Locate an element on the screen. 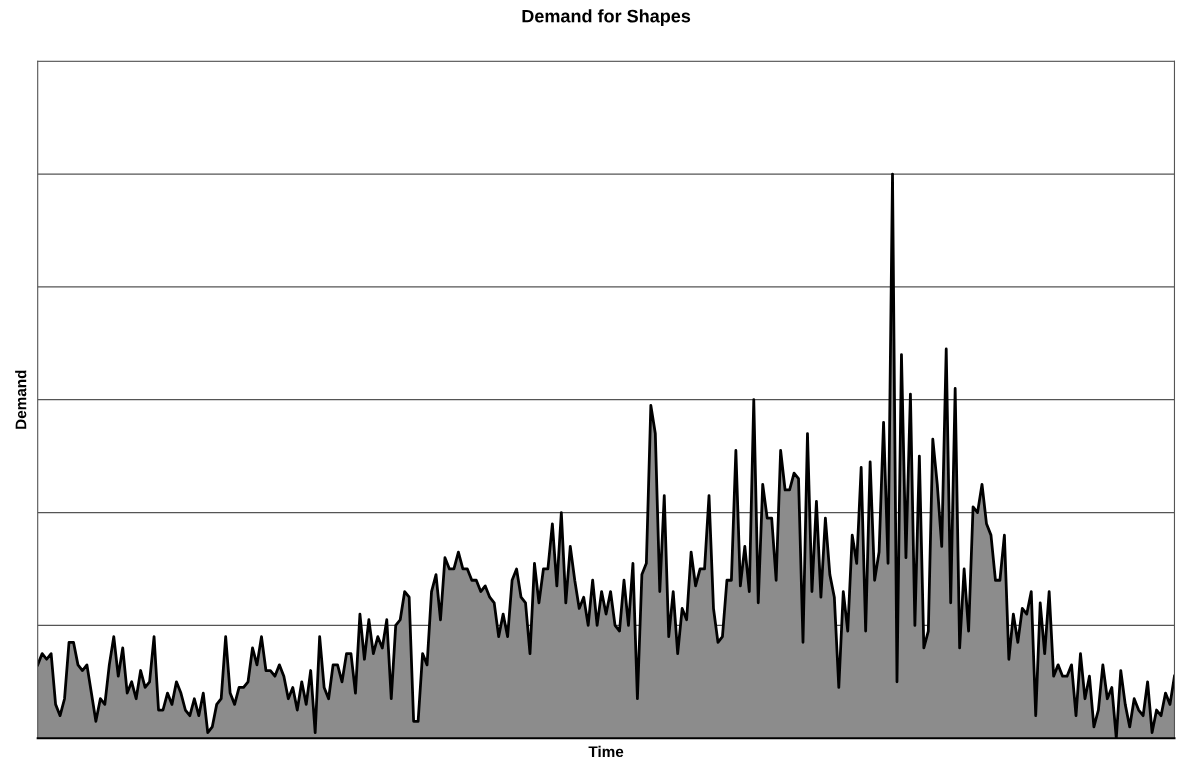 The image size is (1178, 765). y-axis-title: Demand is located at coordinates (21, 399).